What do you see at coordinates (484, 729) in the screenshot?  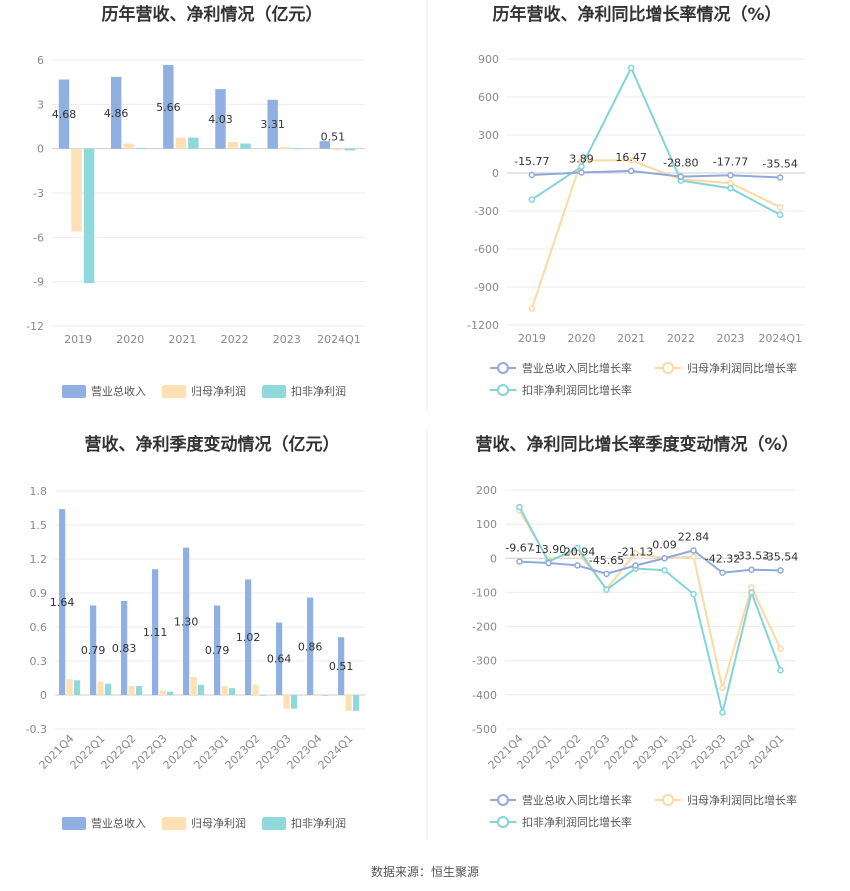 I see `y-tick-label: -500` at bounding box center [484, 729].